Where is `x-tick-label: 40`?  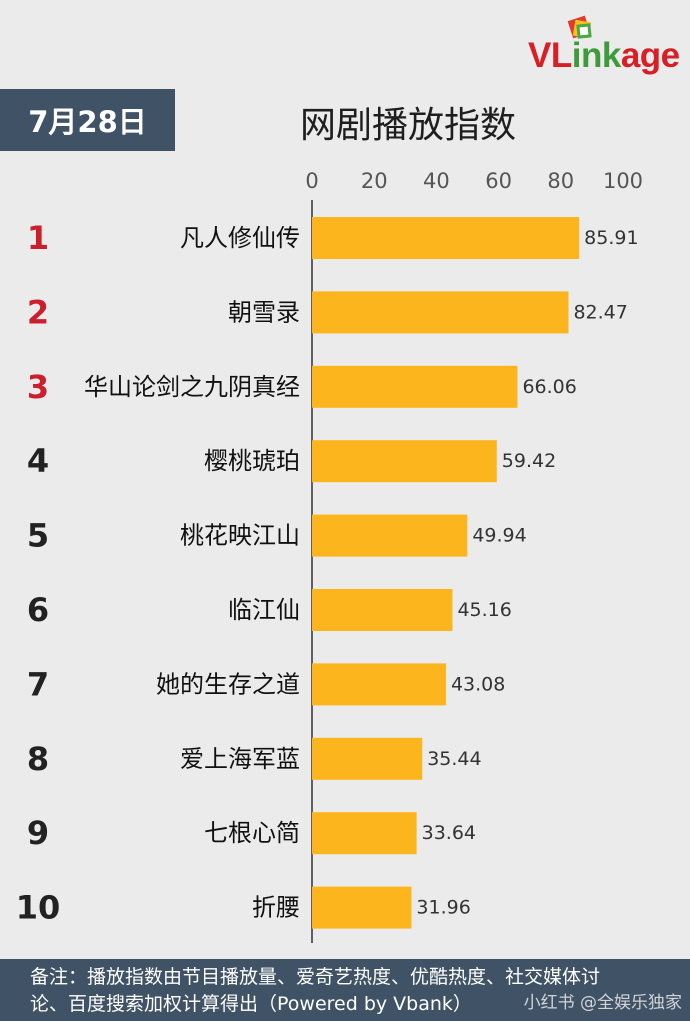 x-tick-label: 40 is located at coordinates (436, 181).